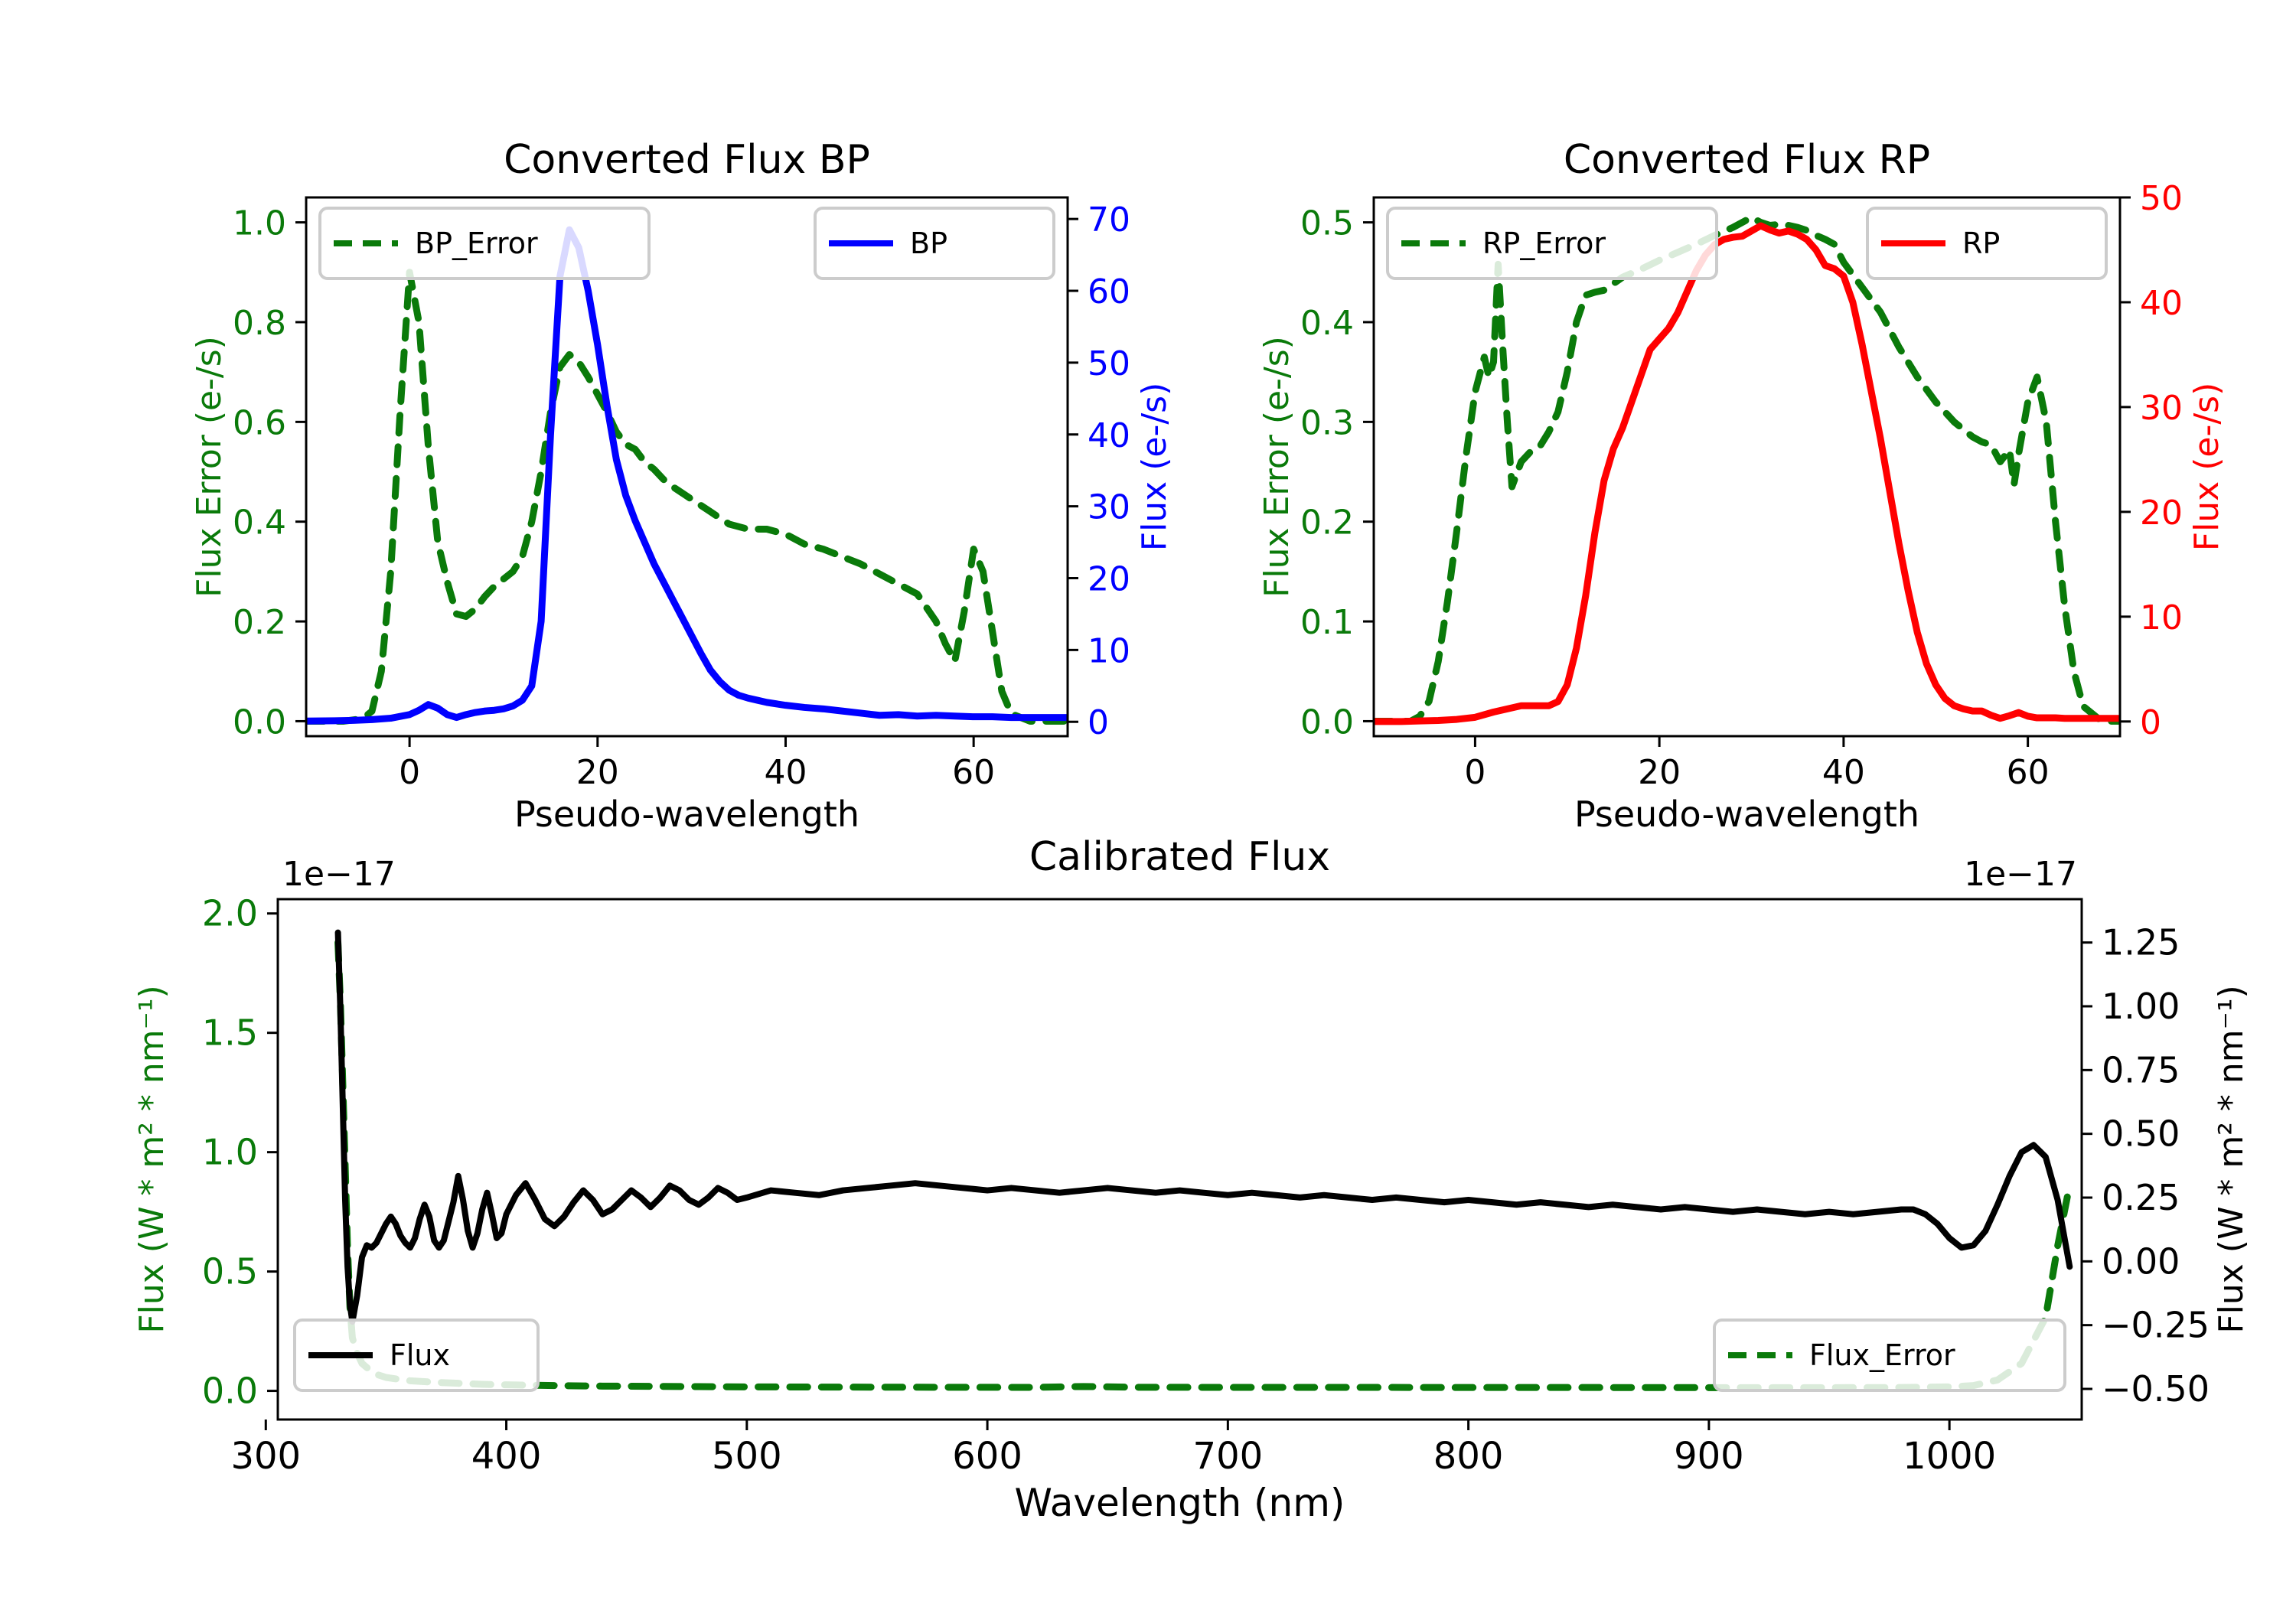  I want to click on panel-title-bp: Converted Flux BP, so click(687, 160).